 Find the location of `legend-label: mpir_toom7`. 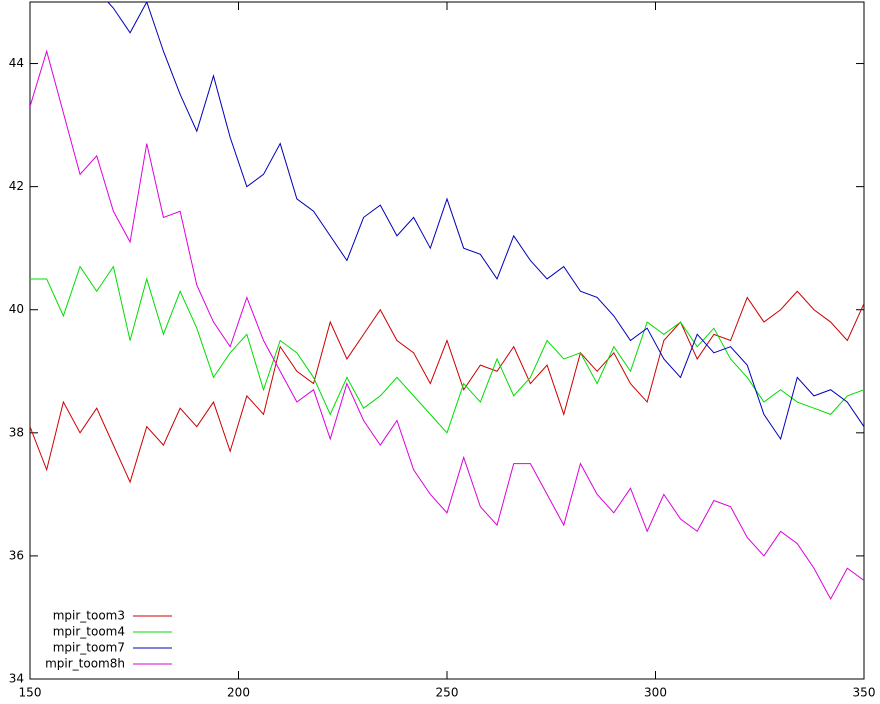

legend-label: mpir_toom7 is located at coordinates (89, 648).